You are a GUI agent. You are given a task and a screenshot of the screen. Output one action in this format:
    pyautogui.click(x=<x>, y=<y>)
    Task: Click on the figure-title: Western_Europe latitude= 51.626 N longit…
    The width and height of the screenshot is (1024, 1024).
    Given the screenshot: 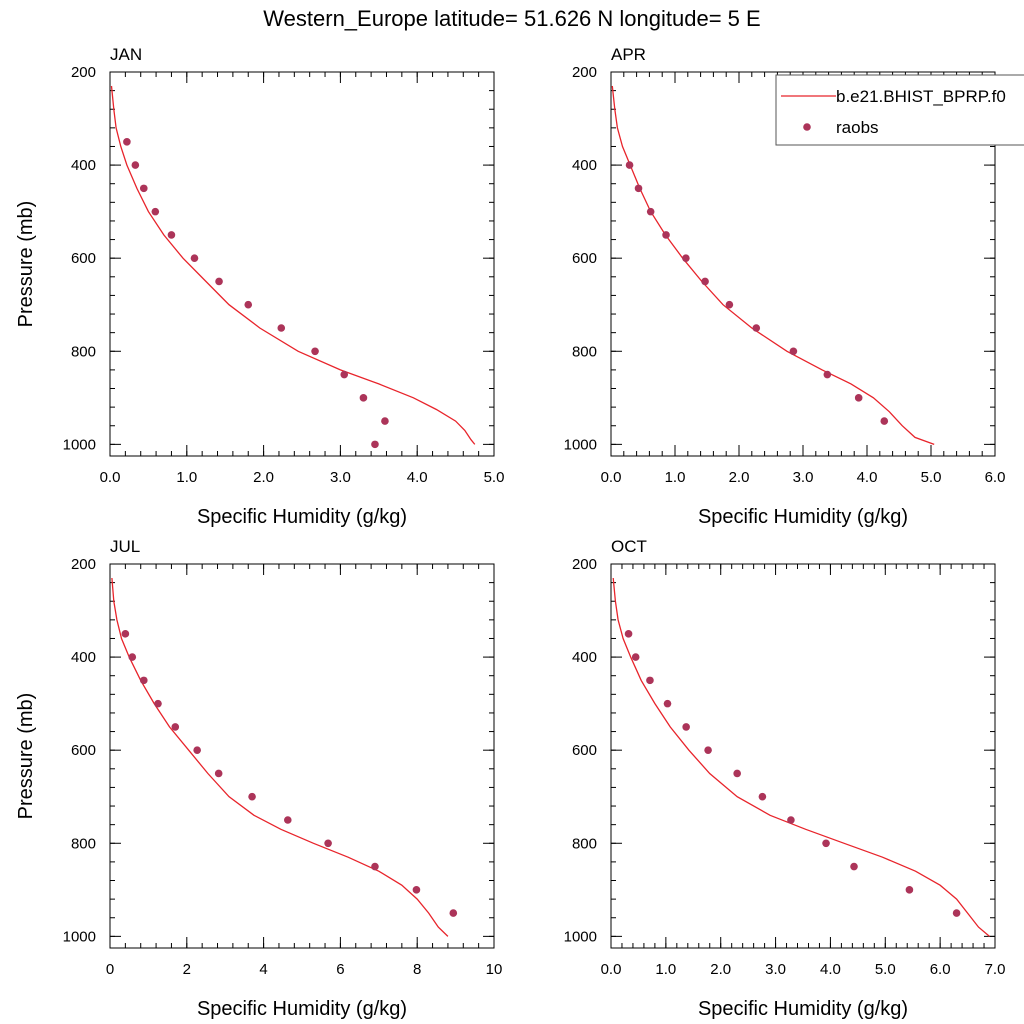 What is the action you would take?
    pyautogui.click(x=511, y=18)
    